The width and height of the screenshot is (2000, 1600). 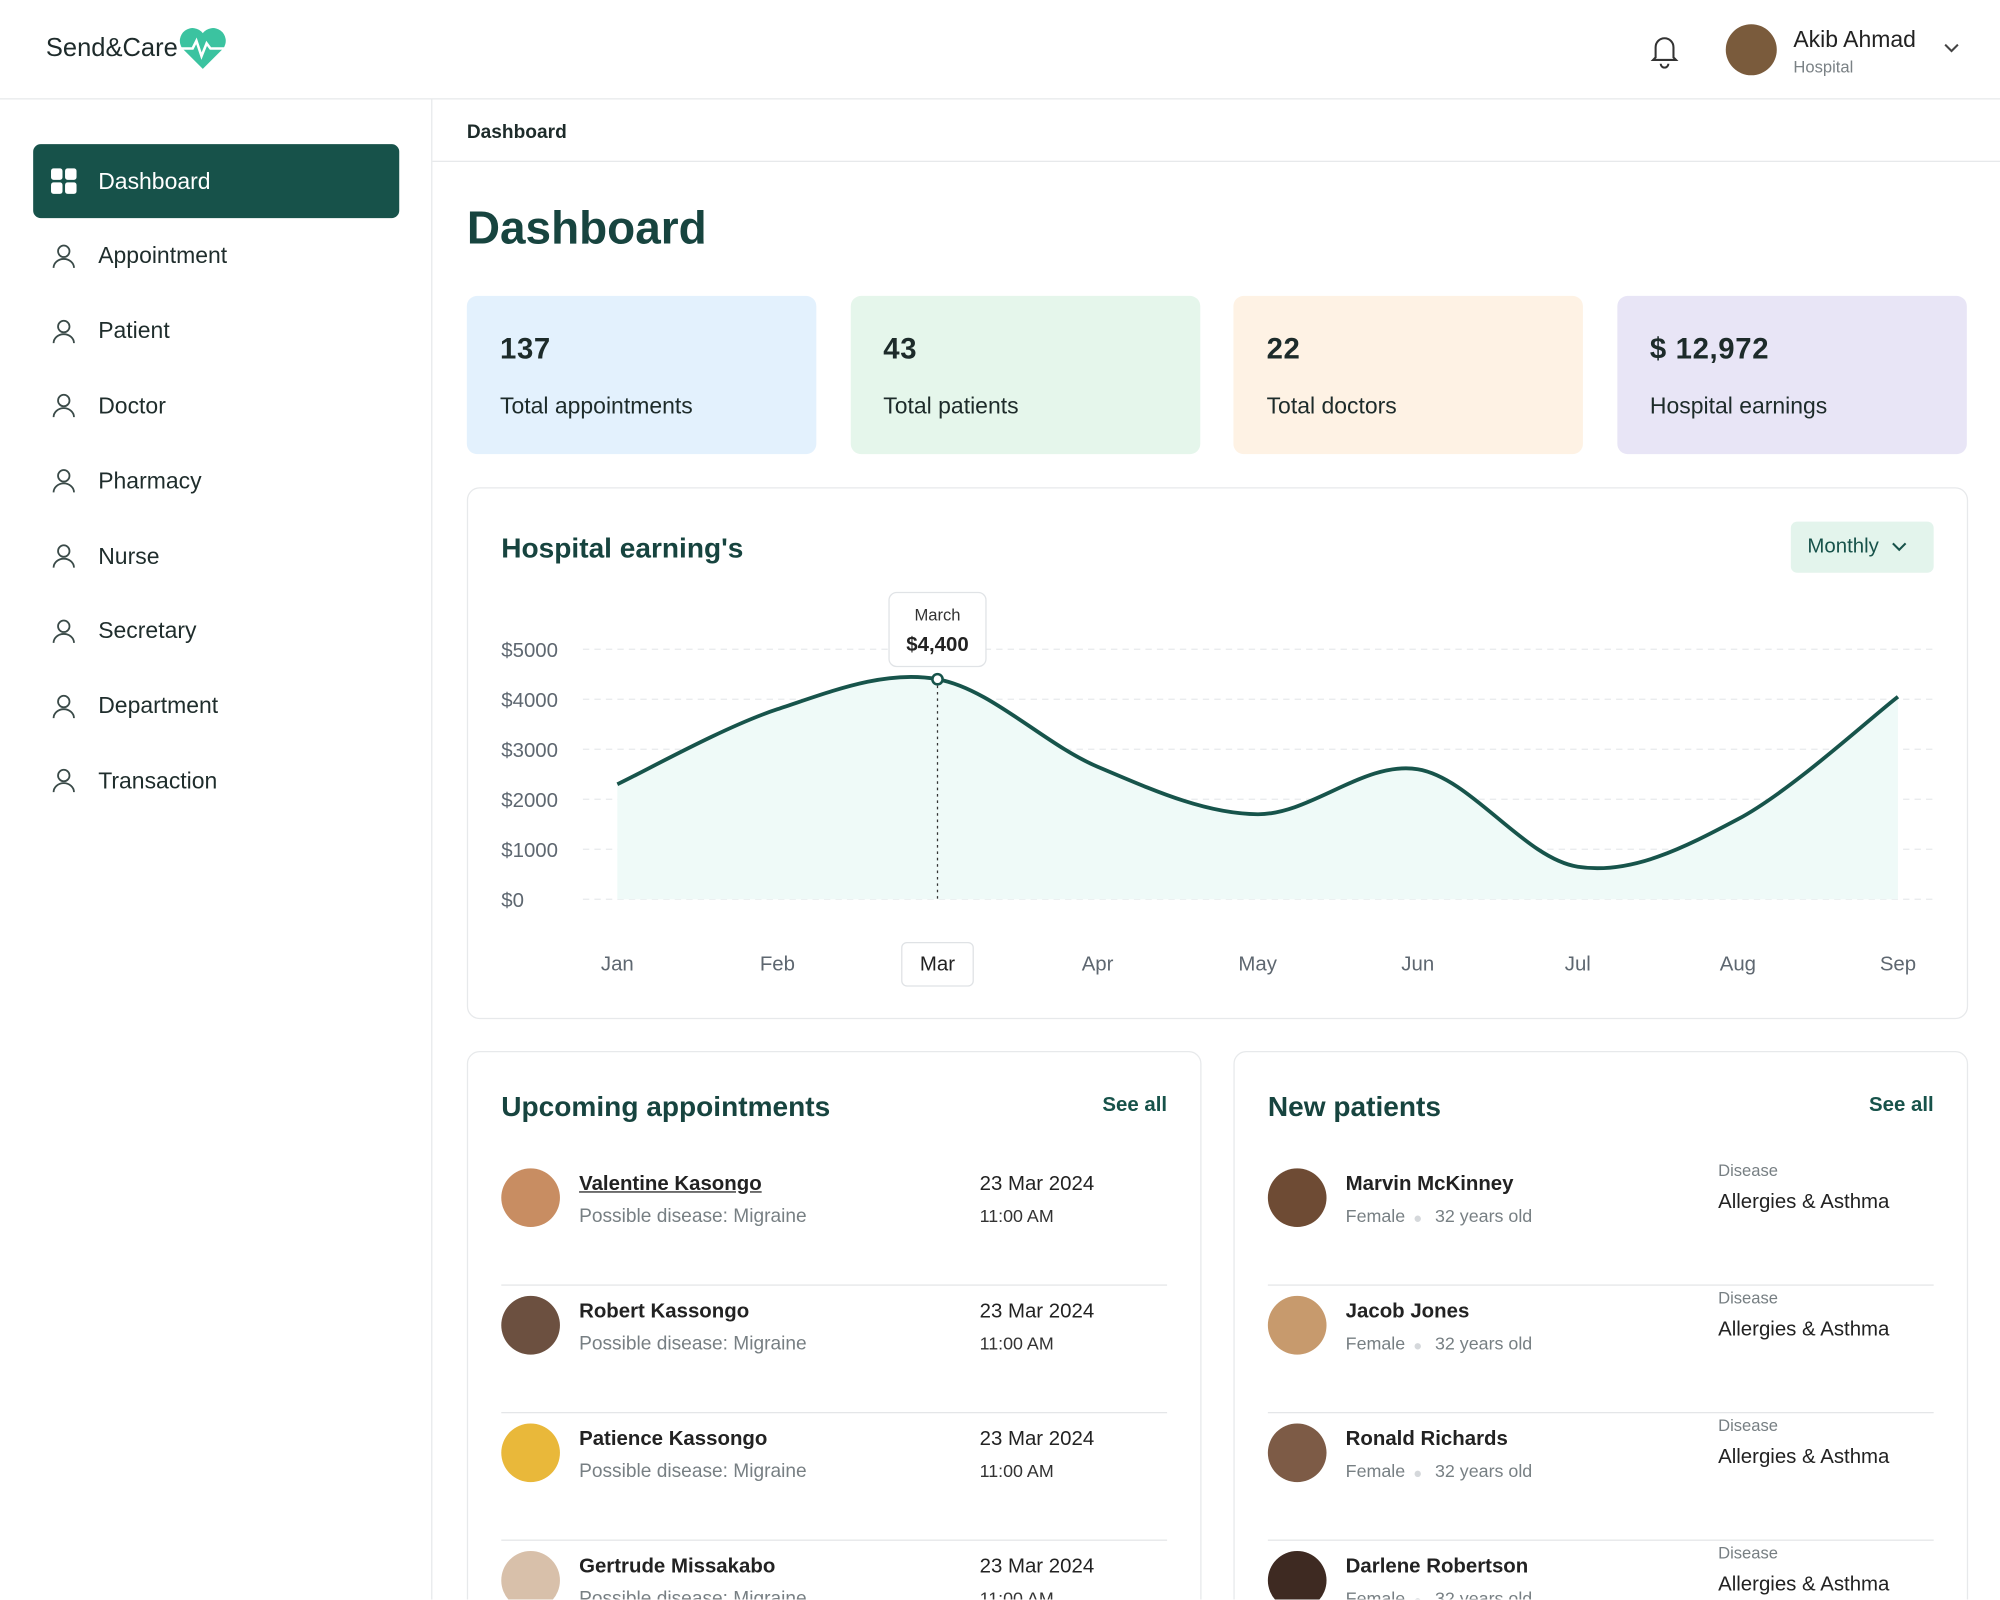 What do you see at coordinates (1257, 965) in the screenshot?
I see `x-tick-label: May` at bounding box center [1257, 965].